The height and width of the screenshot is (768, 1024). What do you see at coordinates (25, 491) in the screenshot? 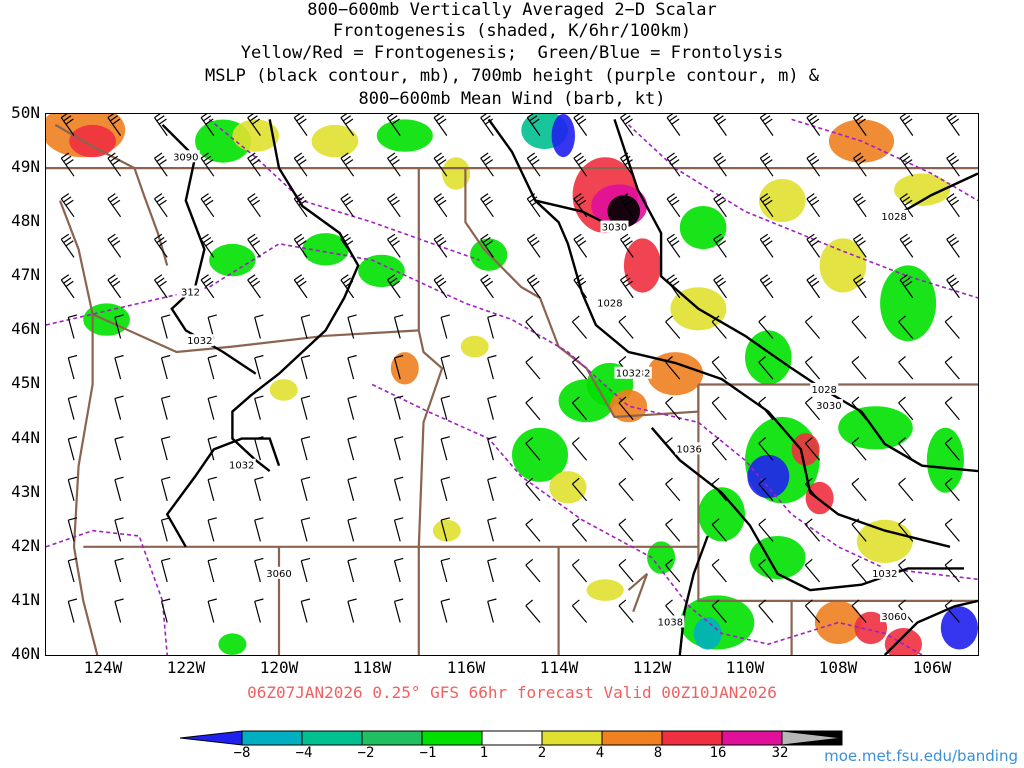
I see `lat-label-43n: 43N` at bounding box center [25, 491].